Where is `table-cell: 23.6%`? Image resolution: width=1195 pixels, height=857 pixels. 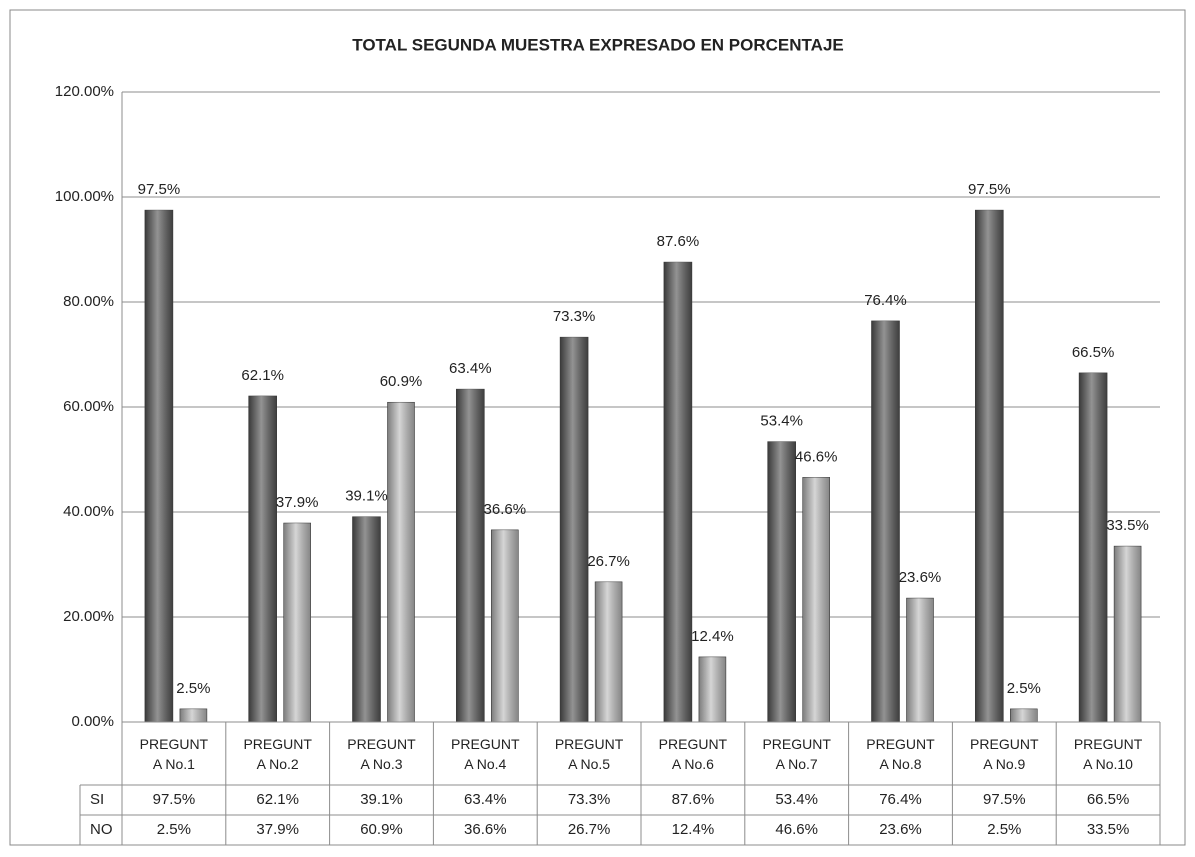
table-cell: 23.6% is located at coordinates (900, 829).